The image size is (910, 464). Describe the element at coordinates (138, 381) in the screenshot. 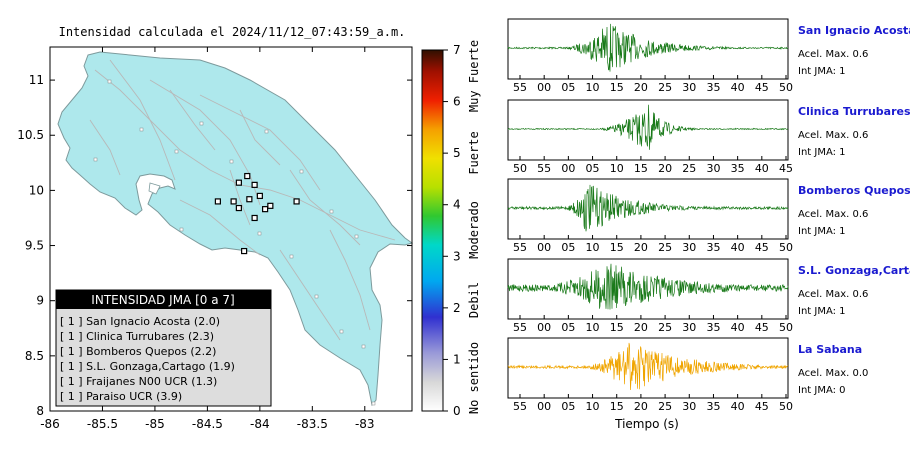

I see `legend-item-5: [ 1 ] Fraijanes N00 UCR (1.3)` at that location.